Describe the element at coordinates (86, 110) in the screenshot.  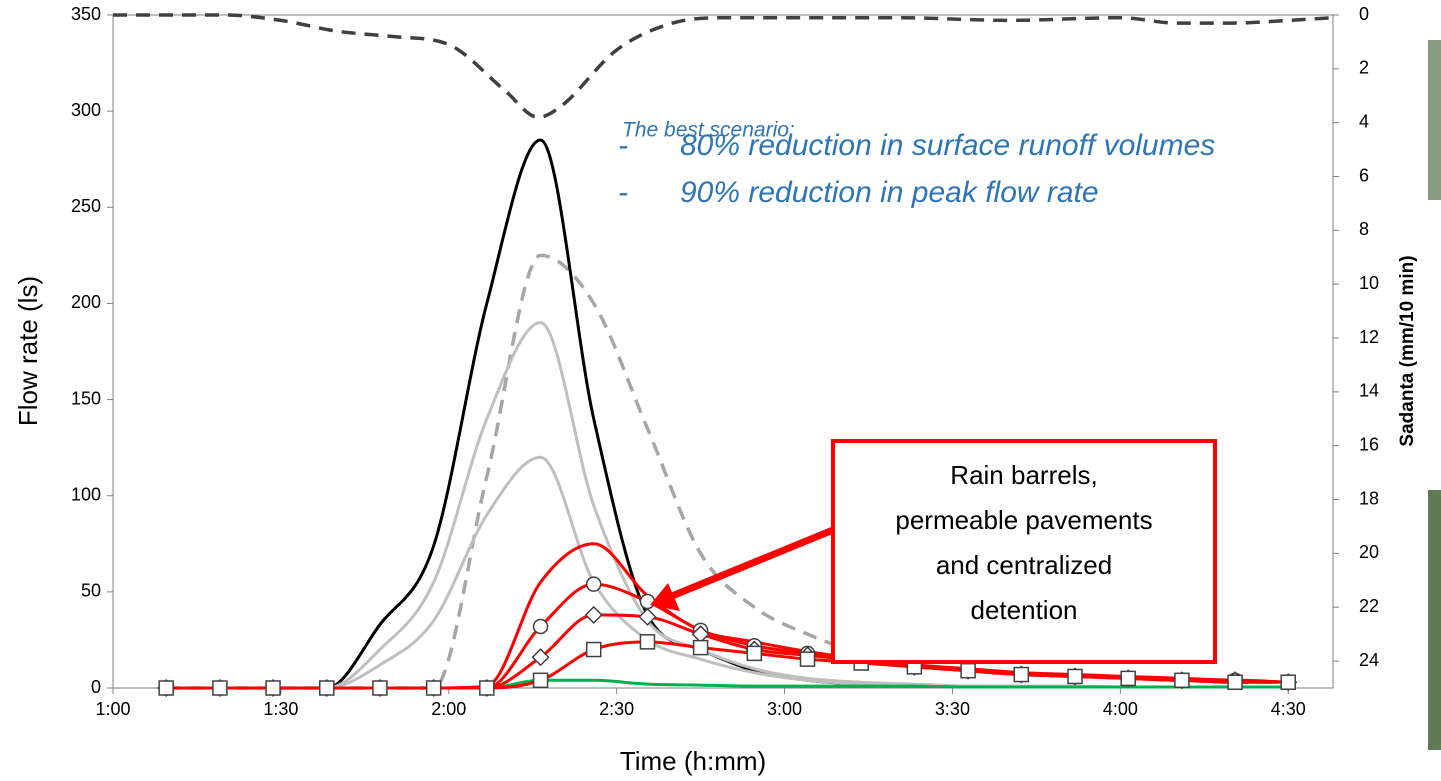
I see `y-tick-label: 300` at that location.